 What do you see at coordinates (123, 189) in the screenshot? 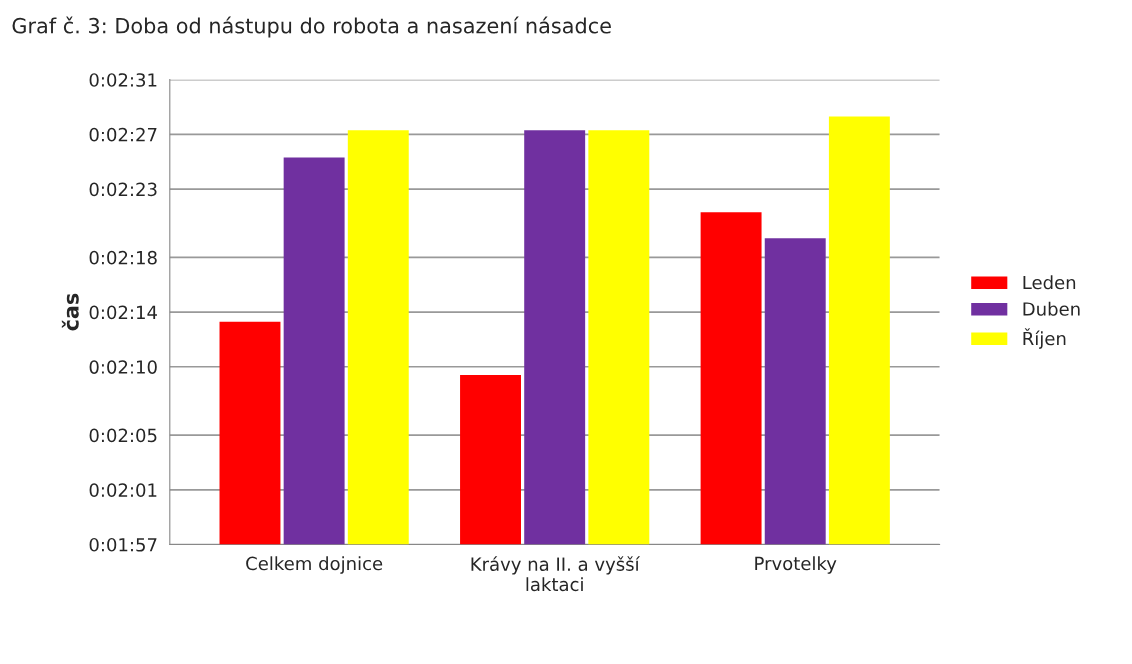
I see `y-tick-label: 0:02:23` at bounding box center [123, 189].